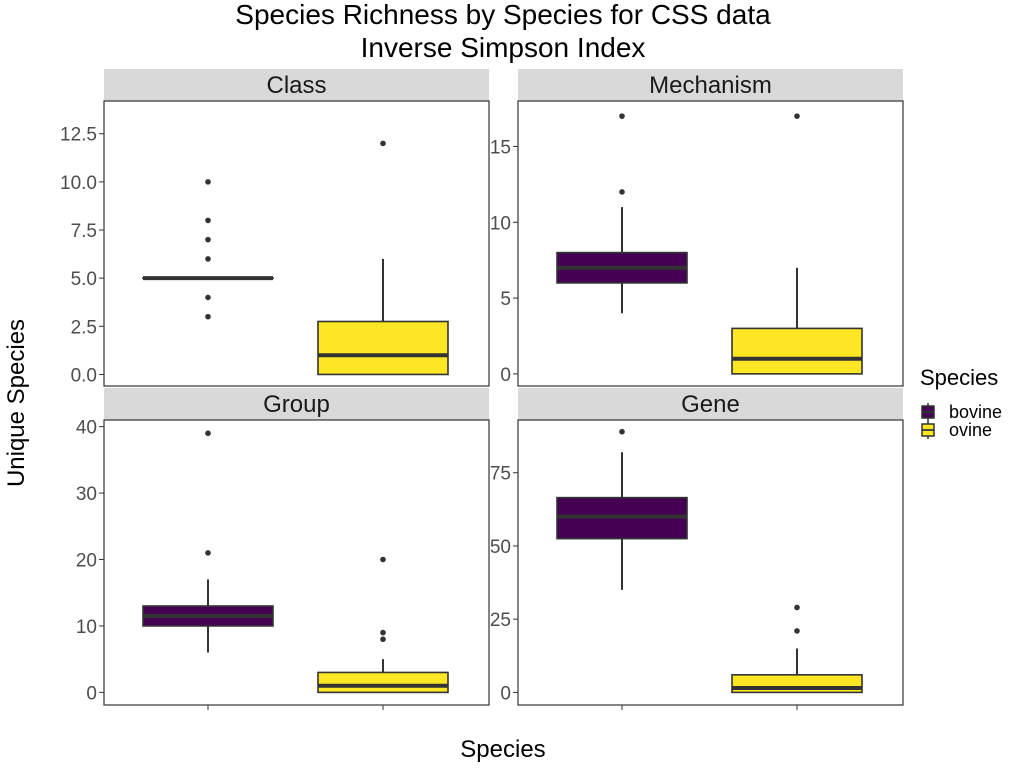 This screenshot has height=773, width=1024. Describe the element at coordinates (975, 412) in the screenshot. I see `legend-label: bovine` at that location.